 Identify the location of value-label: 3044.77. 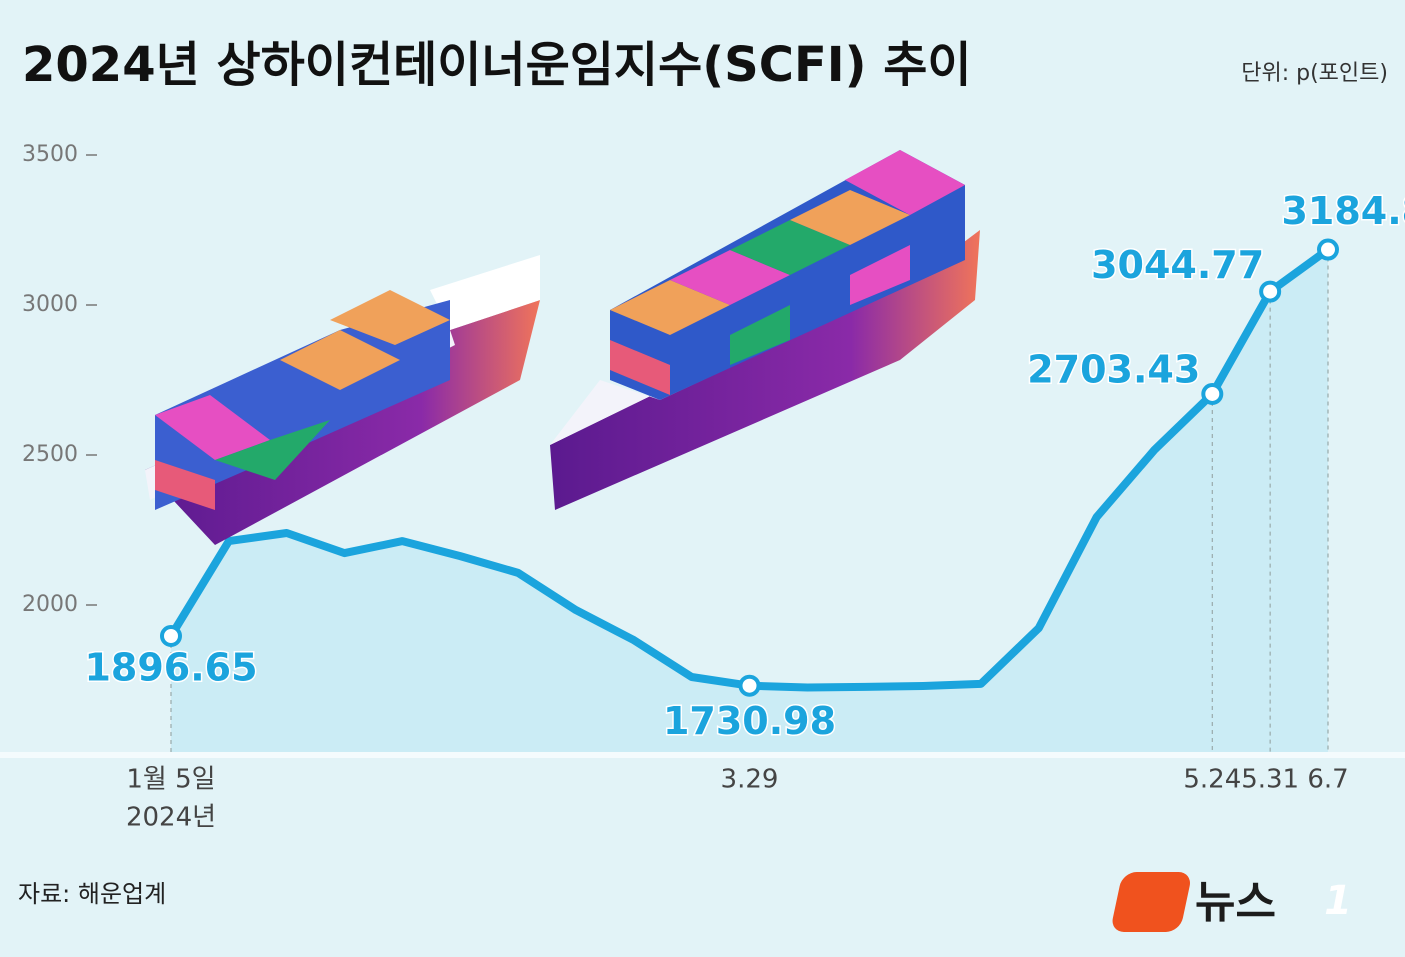
(1177, 265).